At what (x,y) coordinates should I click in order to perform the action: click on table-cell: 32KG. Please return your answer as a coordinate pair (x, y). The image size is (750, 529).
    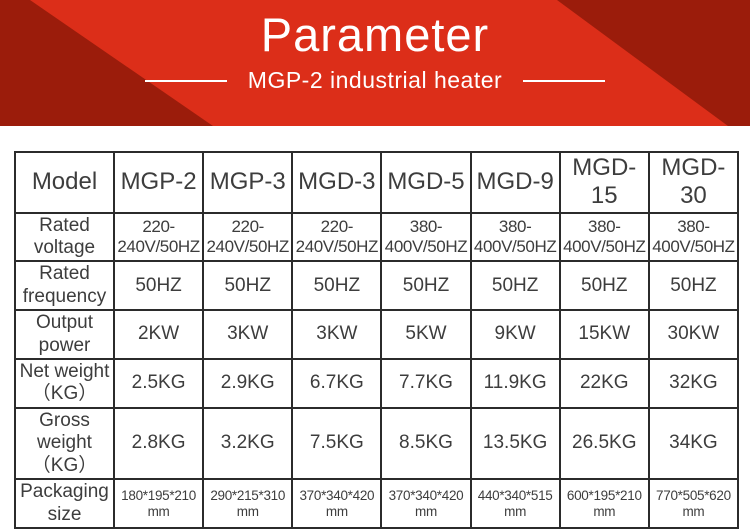
    Looking at the image, I should click on (693, 383).